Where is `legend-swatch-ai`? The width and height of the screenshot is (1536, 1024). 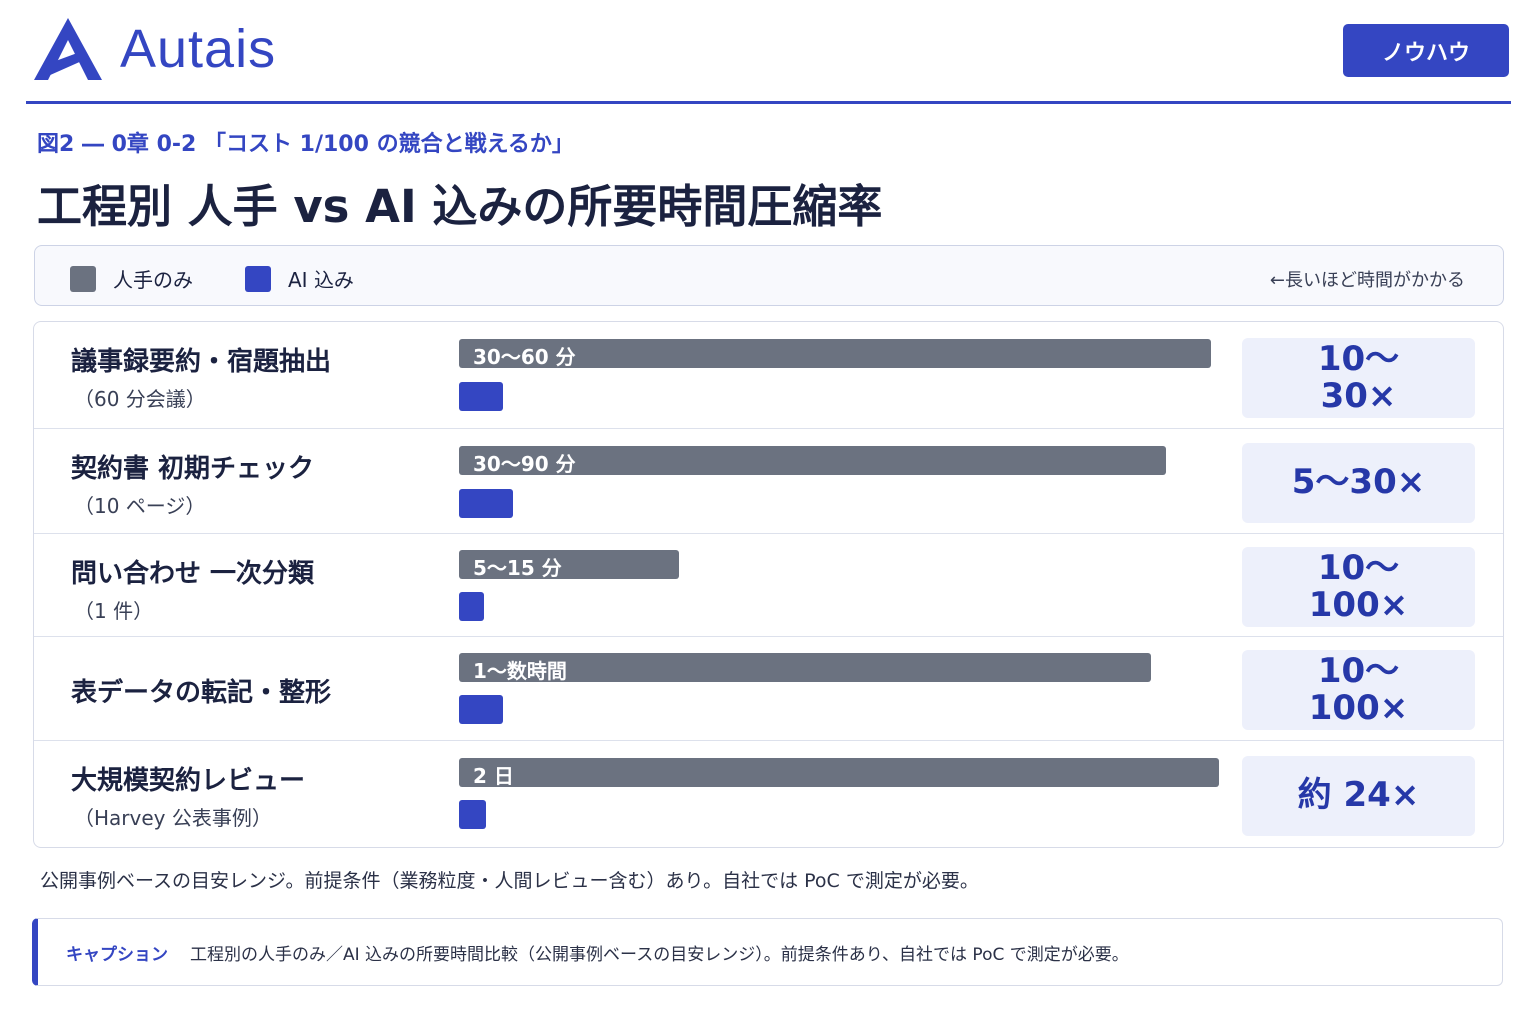 legend-swatch-ai is located at coordinates (258, 278).